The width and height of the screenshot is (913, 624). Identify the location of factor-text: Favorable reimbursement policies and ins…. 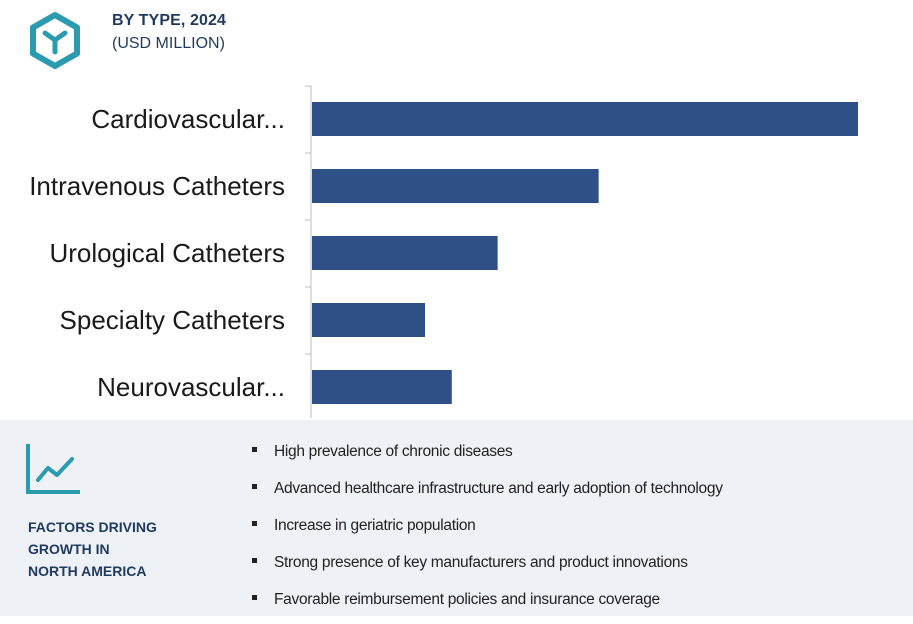
(467, 599).